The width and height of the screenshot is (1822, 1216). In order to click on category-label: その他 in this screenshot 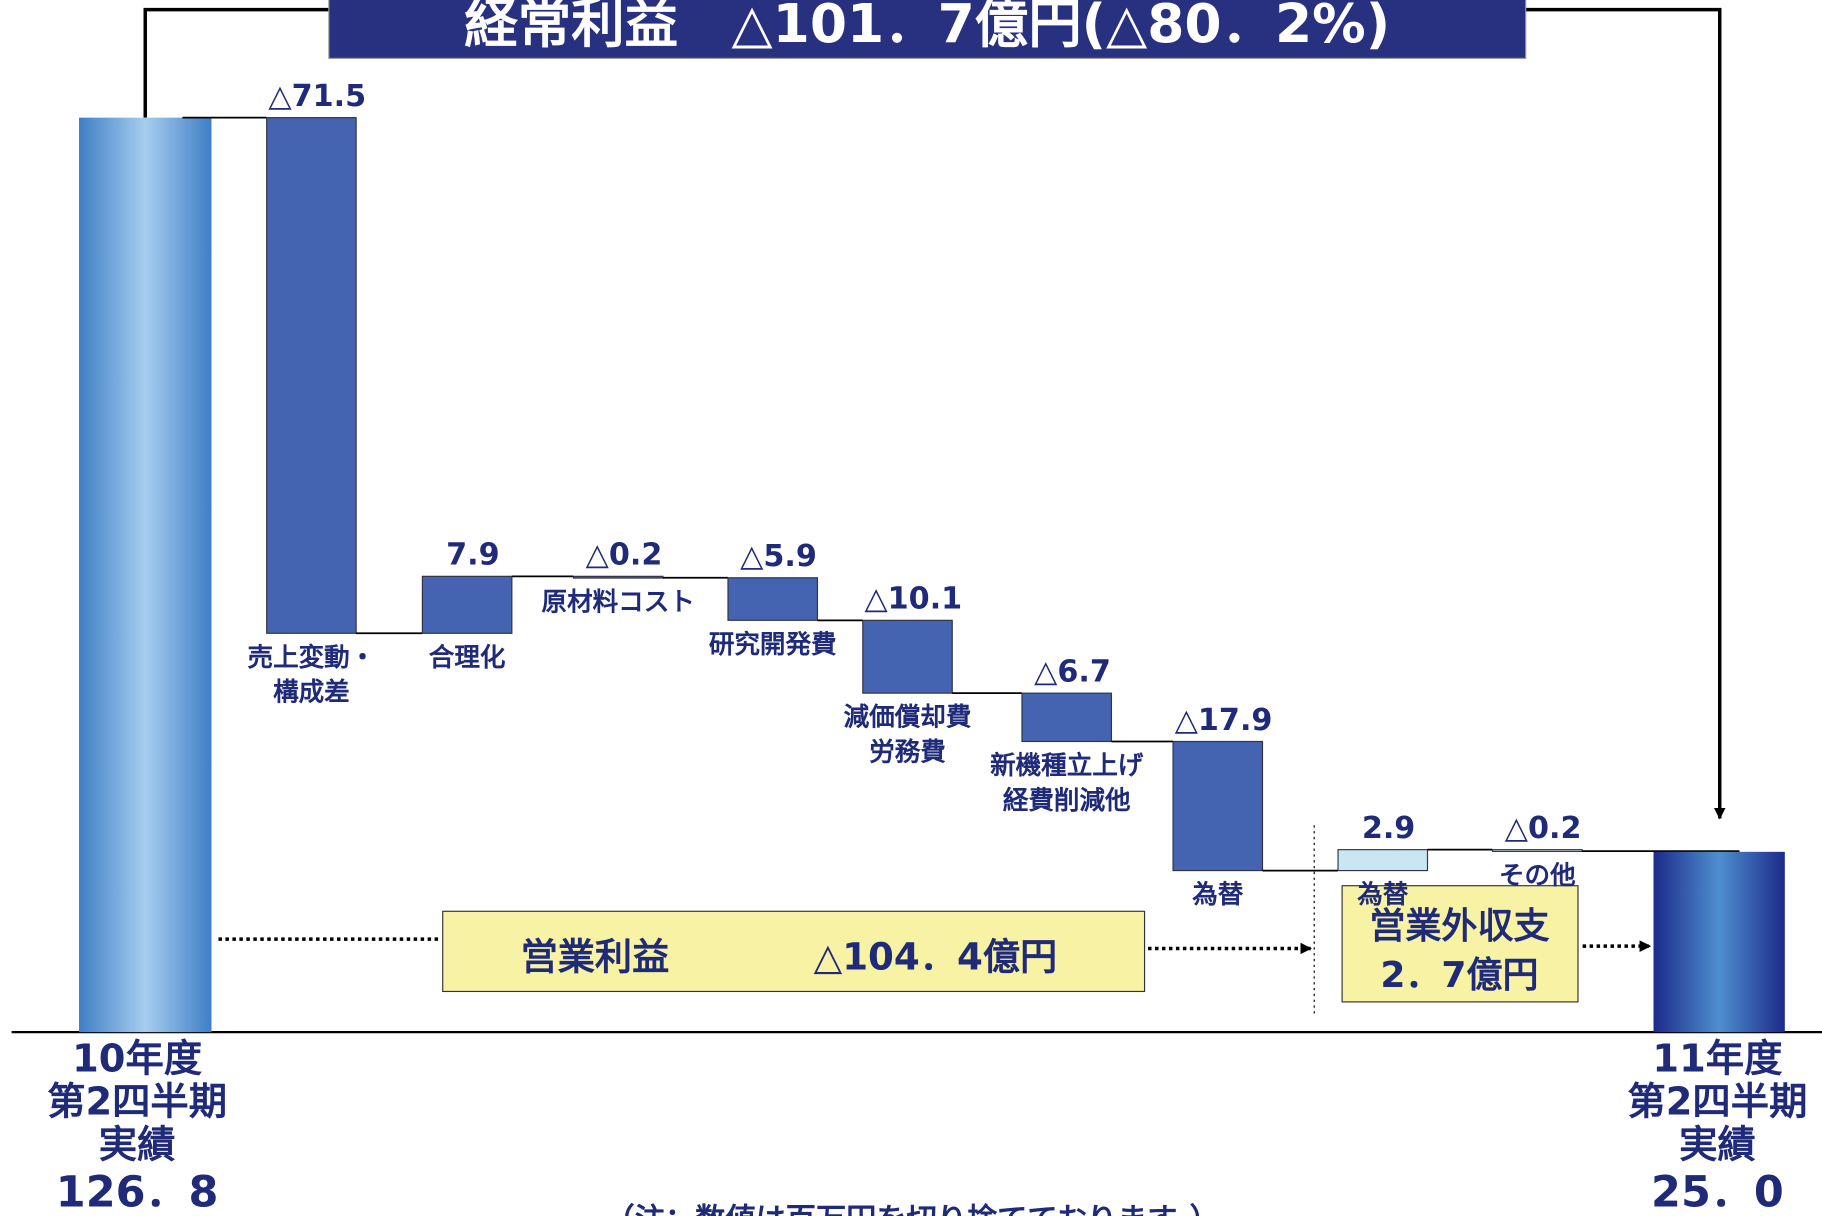, I will do `click(1537, 876)`.